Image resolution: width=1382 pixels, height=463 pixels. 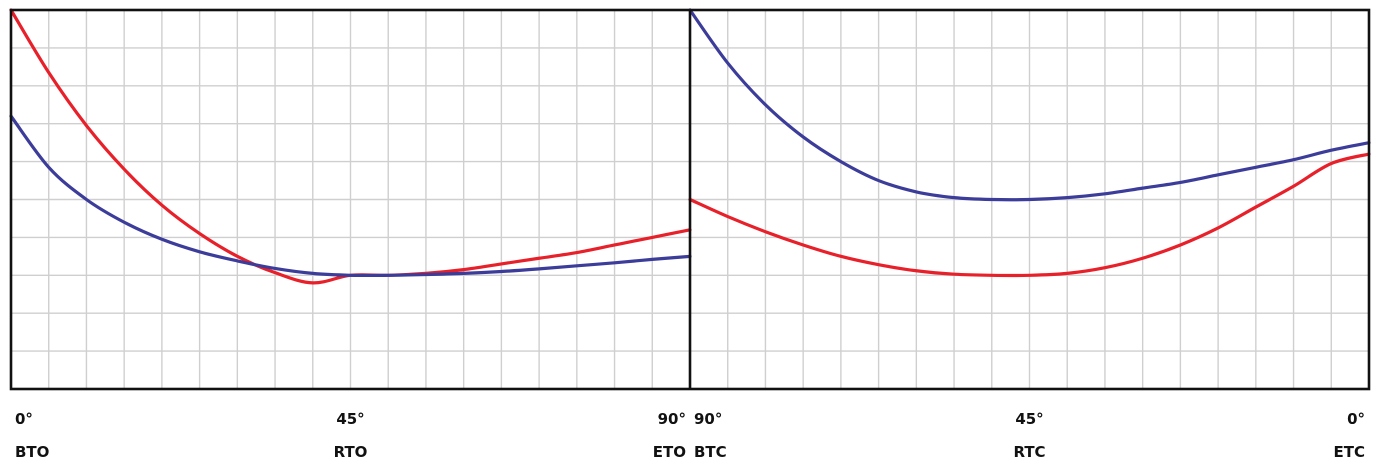 I want to click on series-line-closing, so click(x=1029, y=215).